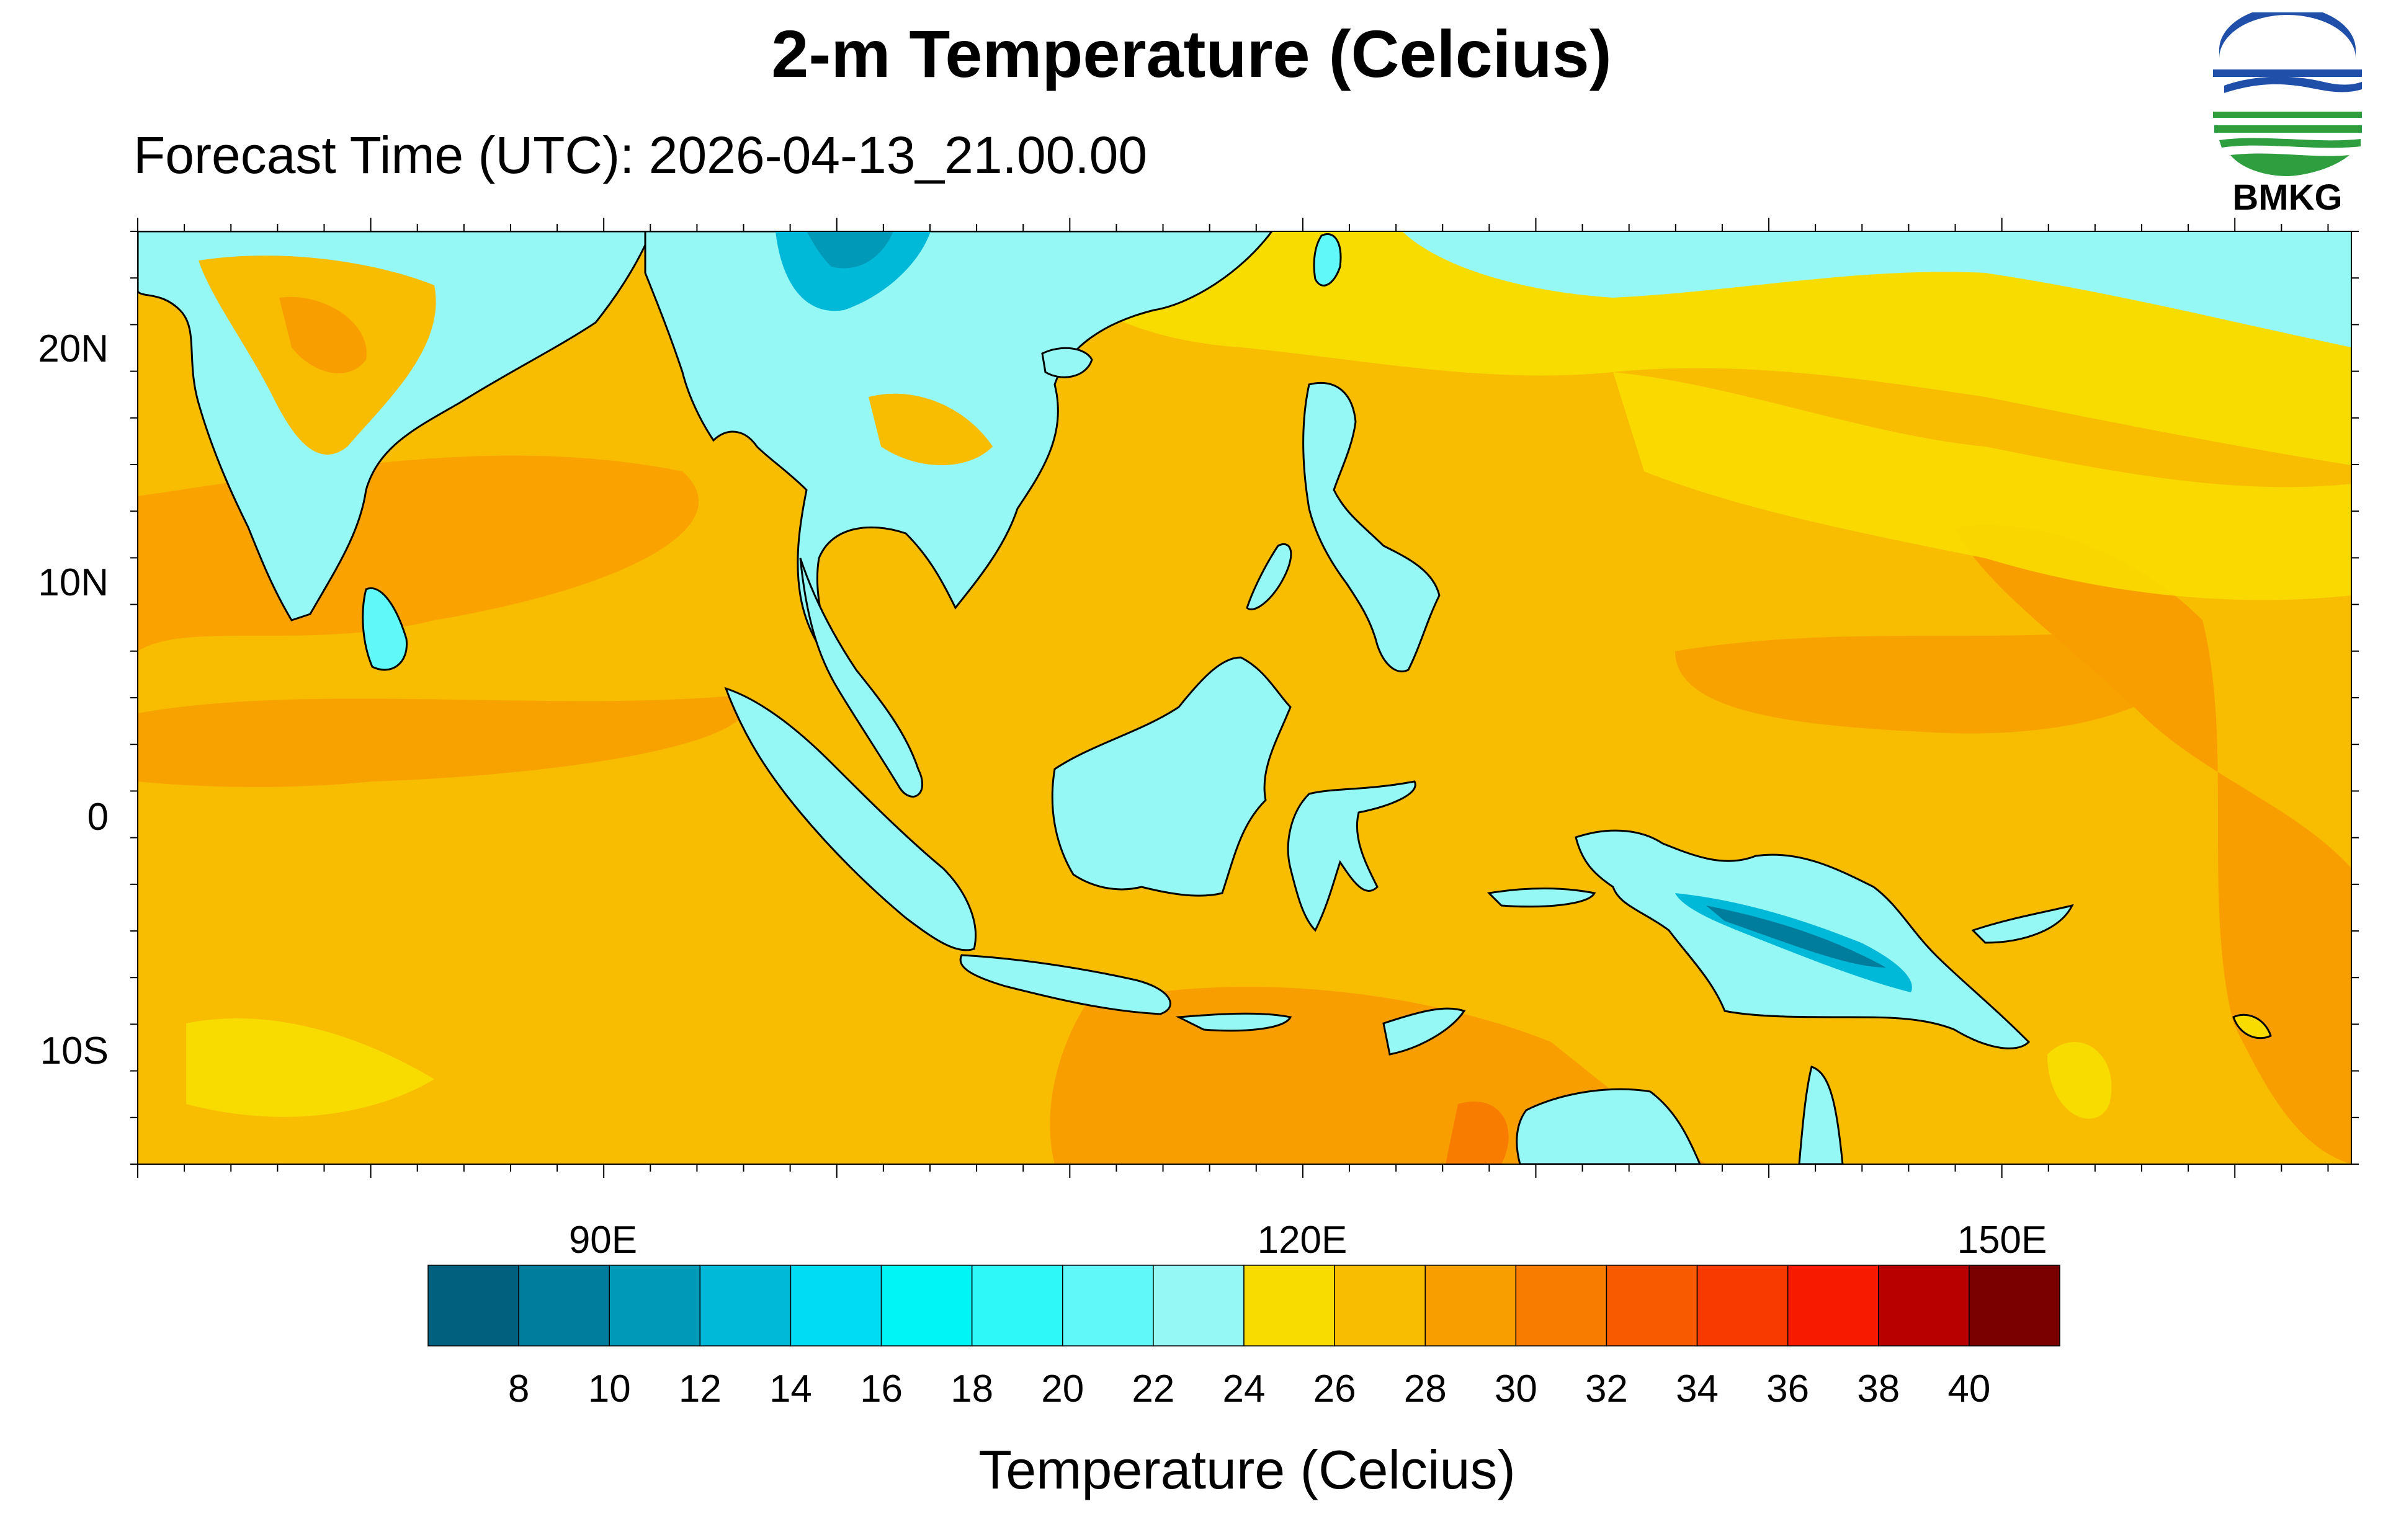 The width and height of the screenshot is (2383, 1540). What do you see at coordinates (1697, 1389) in the screenshot?
I see `colorbar-tick-label: 34` at bounding box center [1697, 1389].